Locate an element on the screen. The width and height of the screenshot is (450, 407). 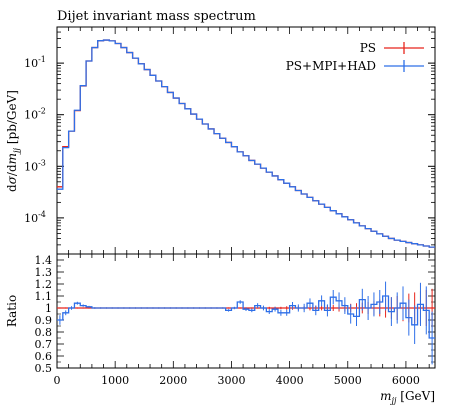
ratio-y-tick-label: 1.3 is located at coordinates (44, 272).